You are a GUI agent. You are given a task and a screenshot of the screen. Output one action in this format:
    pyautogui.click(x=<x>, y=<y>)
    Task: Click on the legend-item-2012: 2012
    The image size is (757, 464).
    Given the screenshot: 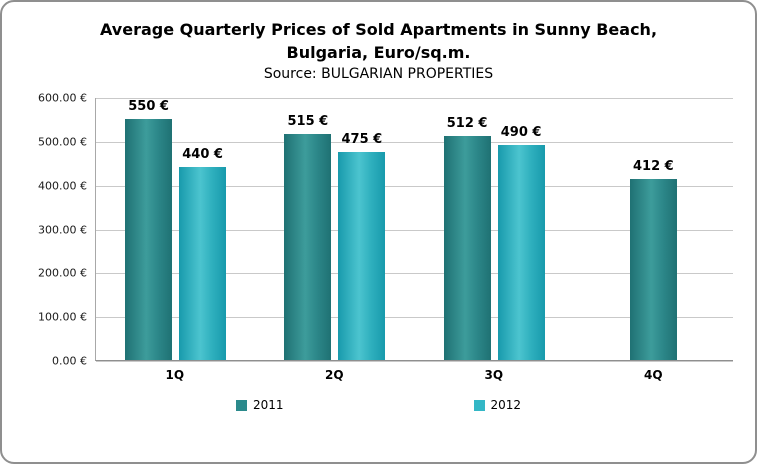 What is the action you would take?
    pyautogui.click(x=497, y=405)
    